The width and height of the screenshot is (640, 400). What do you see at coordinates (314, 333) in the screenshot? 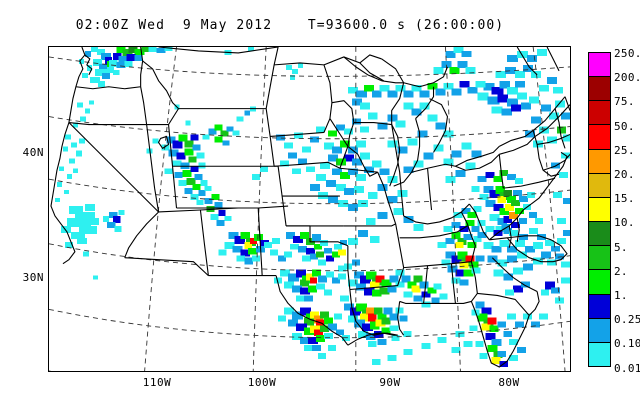
I see `precip-texas-gulf` at bounding box center [314, 333].